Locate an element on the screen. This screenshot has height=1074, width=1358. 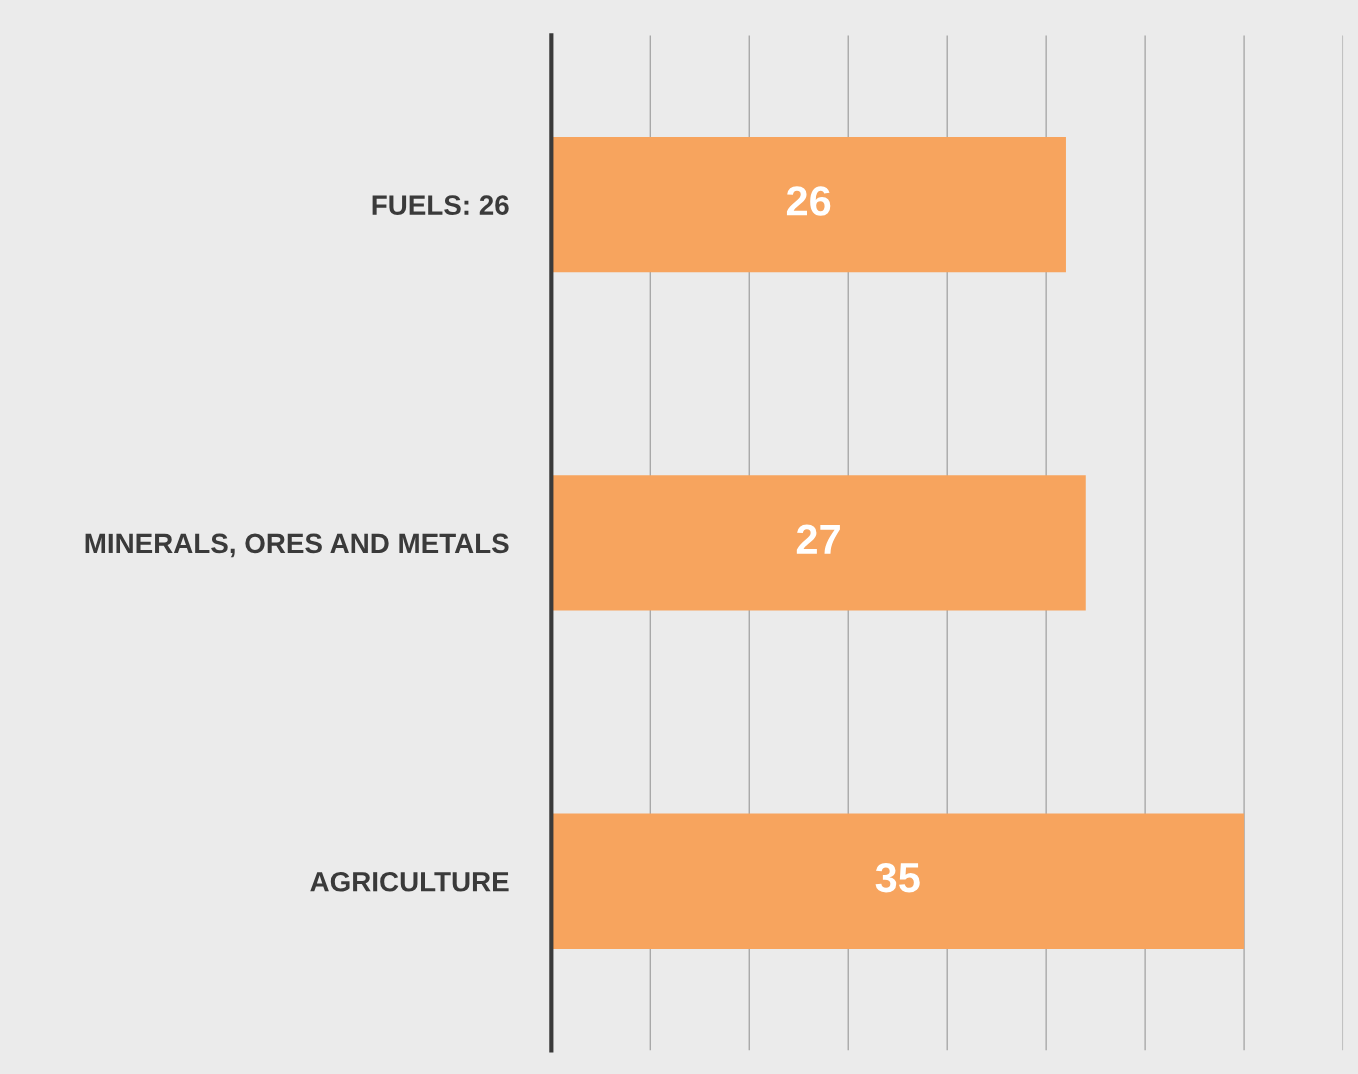
y-tick-label: AGRICULTURE is located at coordinates (409, 881).